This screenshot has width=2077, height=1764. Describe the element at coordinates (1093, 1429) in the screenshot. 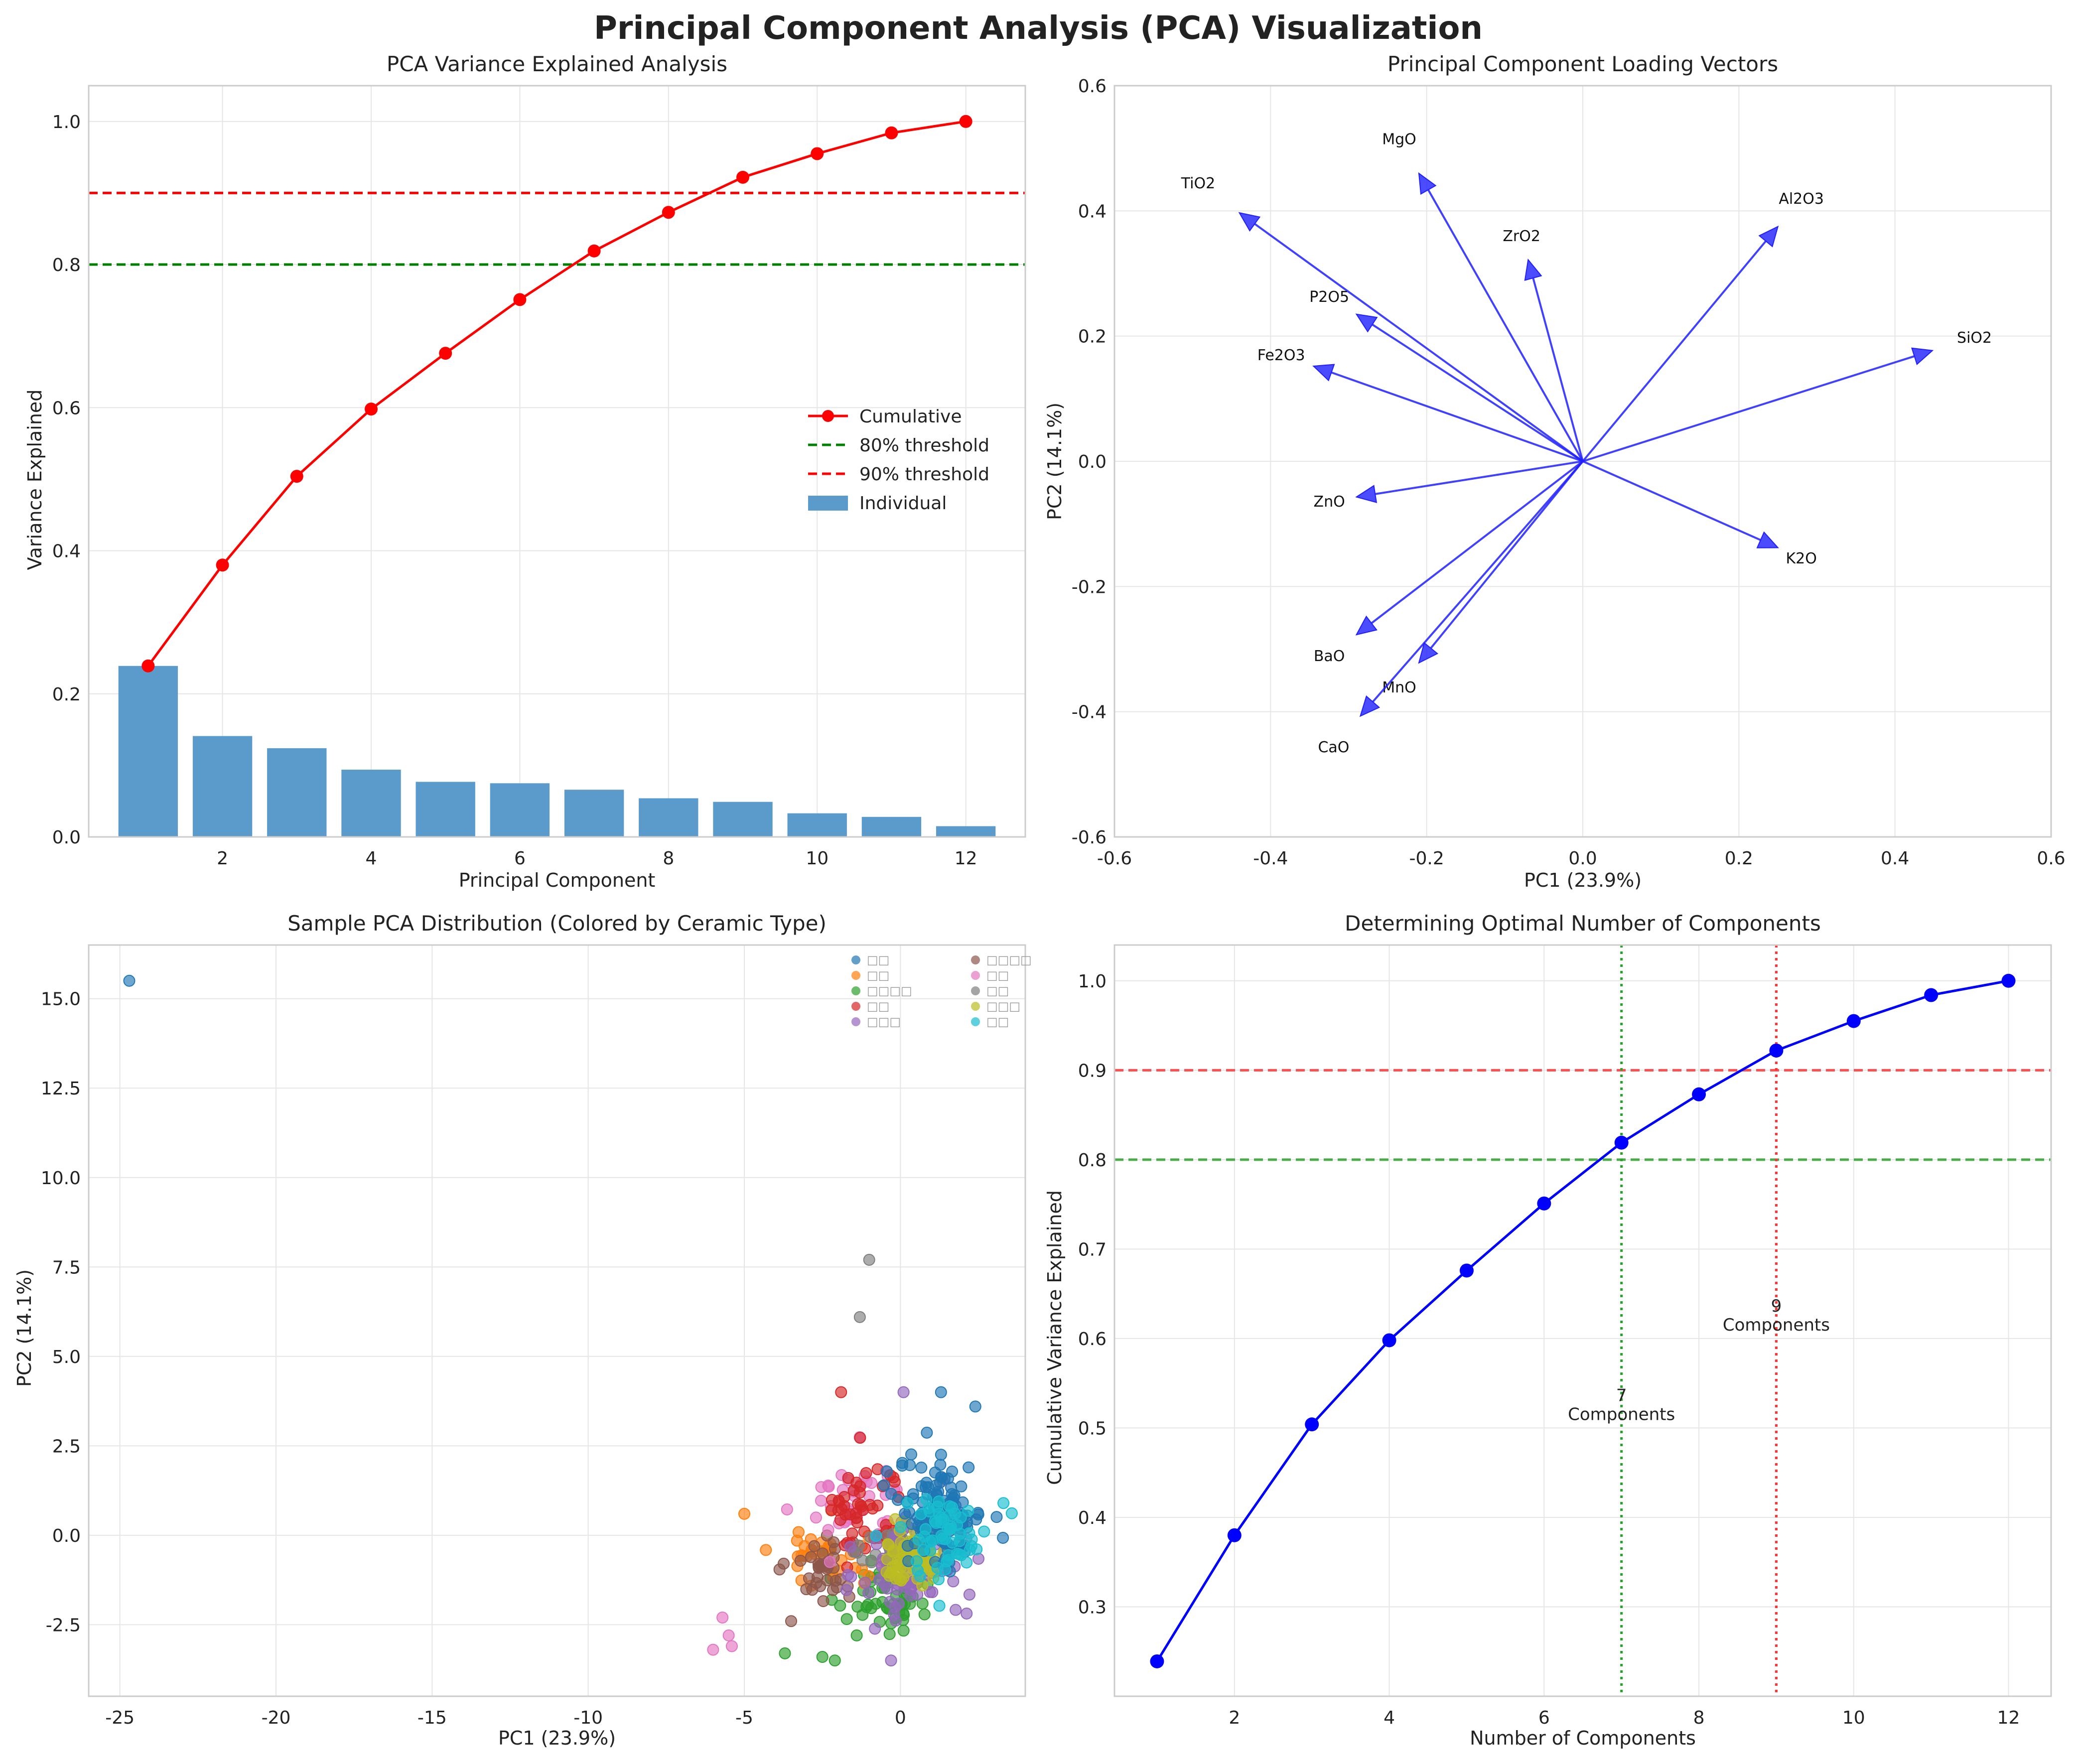

I see `y-tick-label: 0.5` at that location.